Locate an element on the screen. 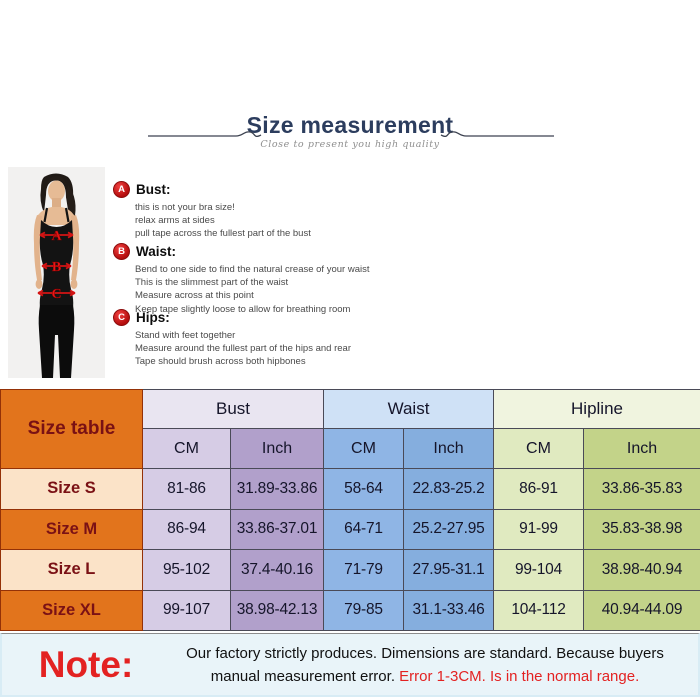 Image resolution: width=700 pixels, height=700 pixels. waist-arrow is located at coordinates (56, 266).